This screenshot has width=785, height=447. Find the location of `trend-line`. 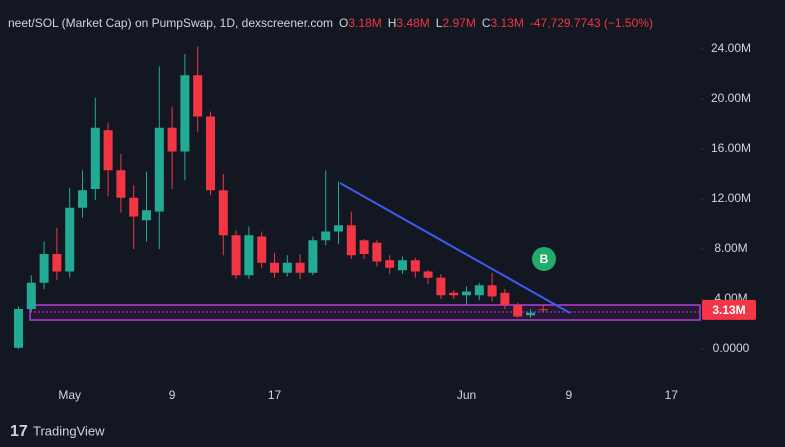

trend-line is located at coordinates (455, 248).